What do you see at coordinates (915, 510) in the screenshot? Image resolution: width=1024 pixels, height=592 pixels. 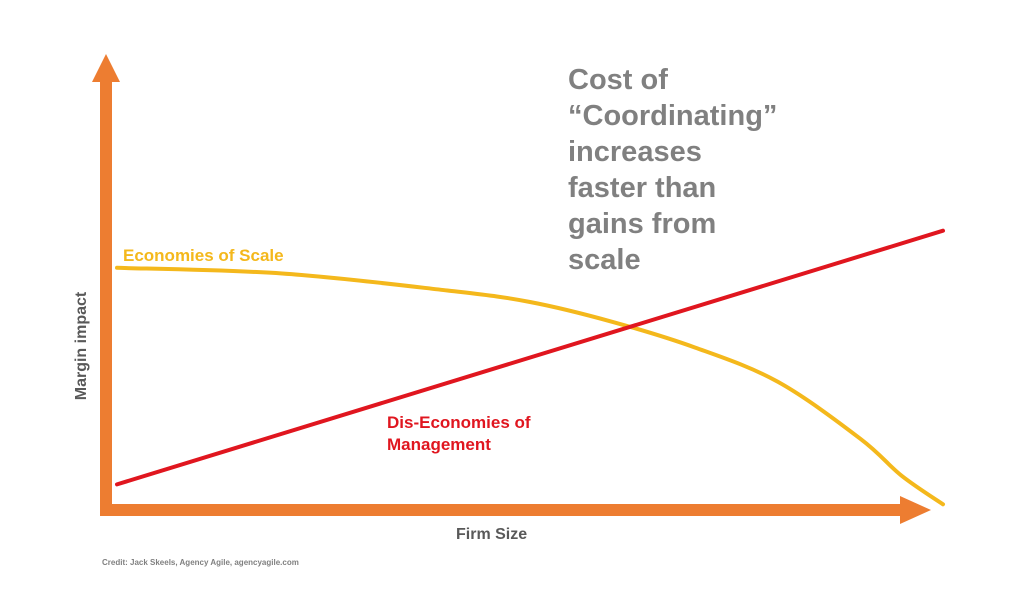 I see `x-axis-arrowhead` at bounding box center [915, 510].